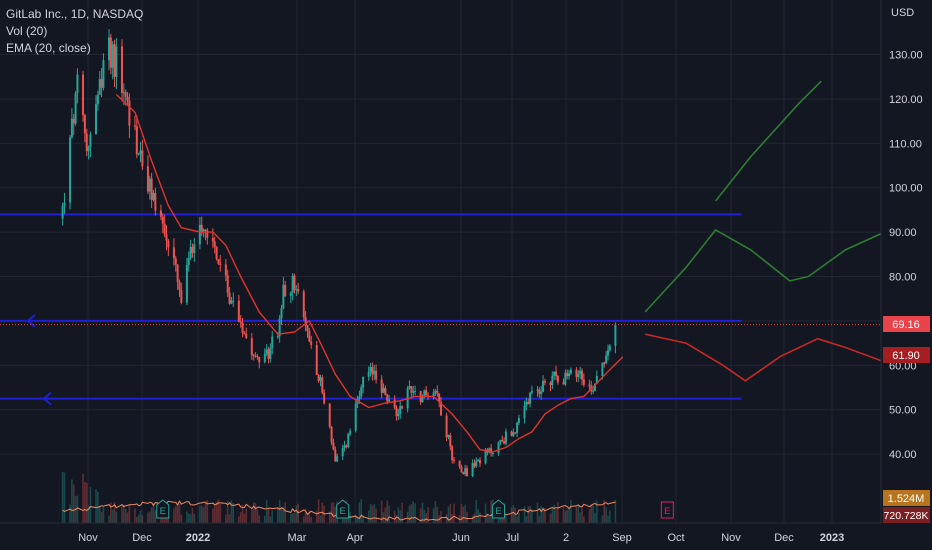 The width and height of the screenshot is (932, 550). What do you see at coordinates (440, 536) in the screenshot?
I see `time-axis-panel` at bounding box center [440, 536].